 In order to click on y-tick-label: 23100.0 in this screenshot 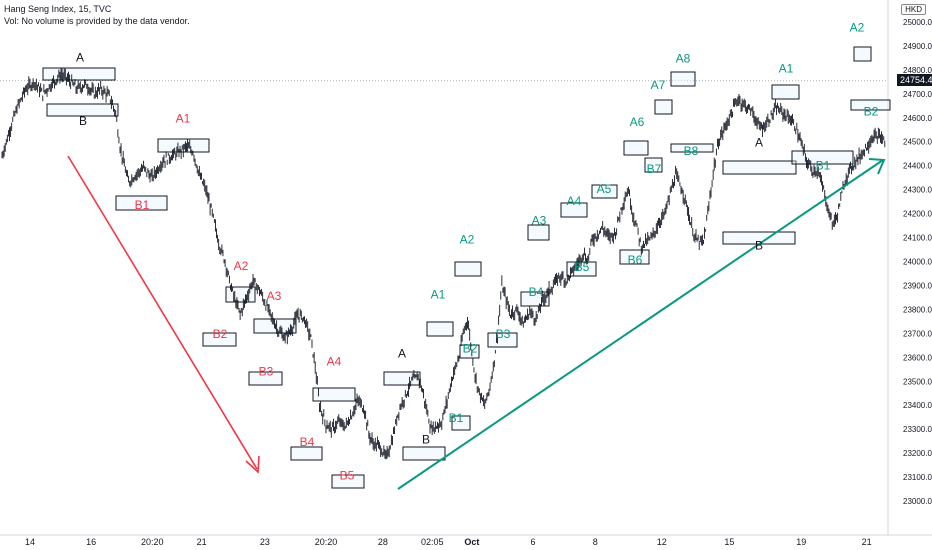, I will do `click(917, 477)`.